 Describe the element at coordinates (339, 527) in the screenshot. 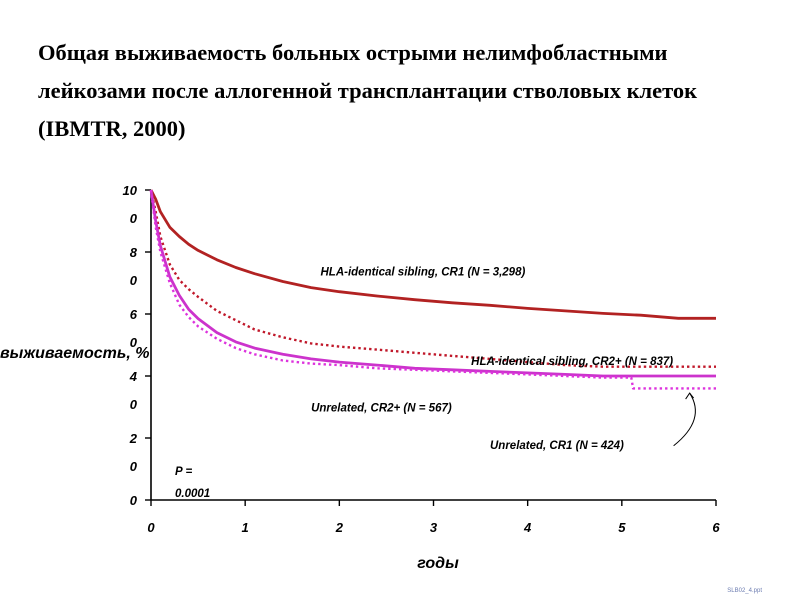

I see `x-tick-label: 2` at that location.